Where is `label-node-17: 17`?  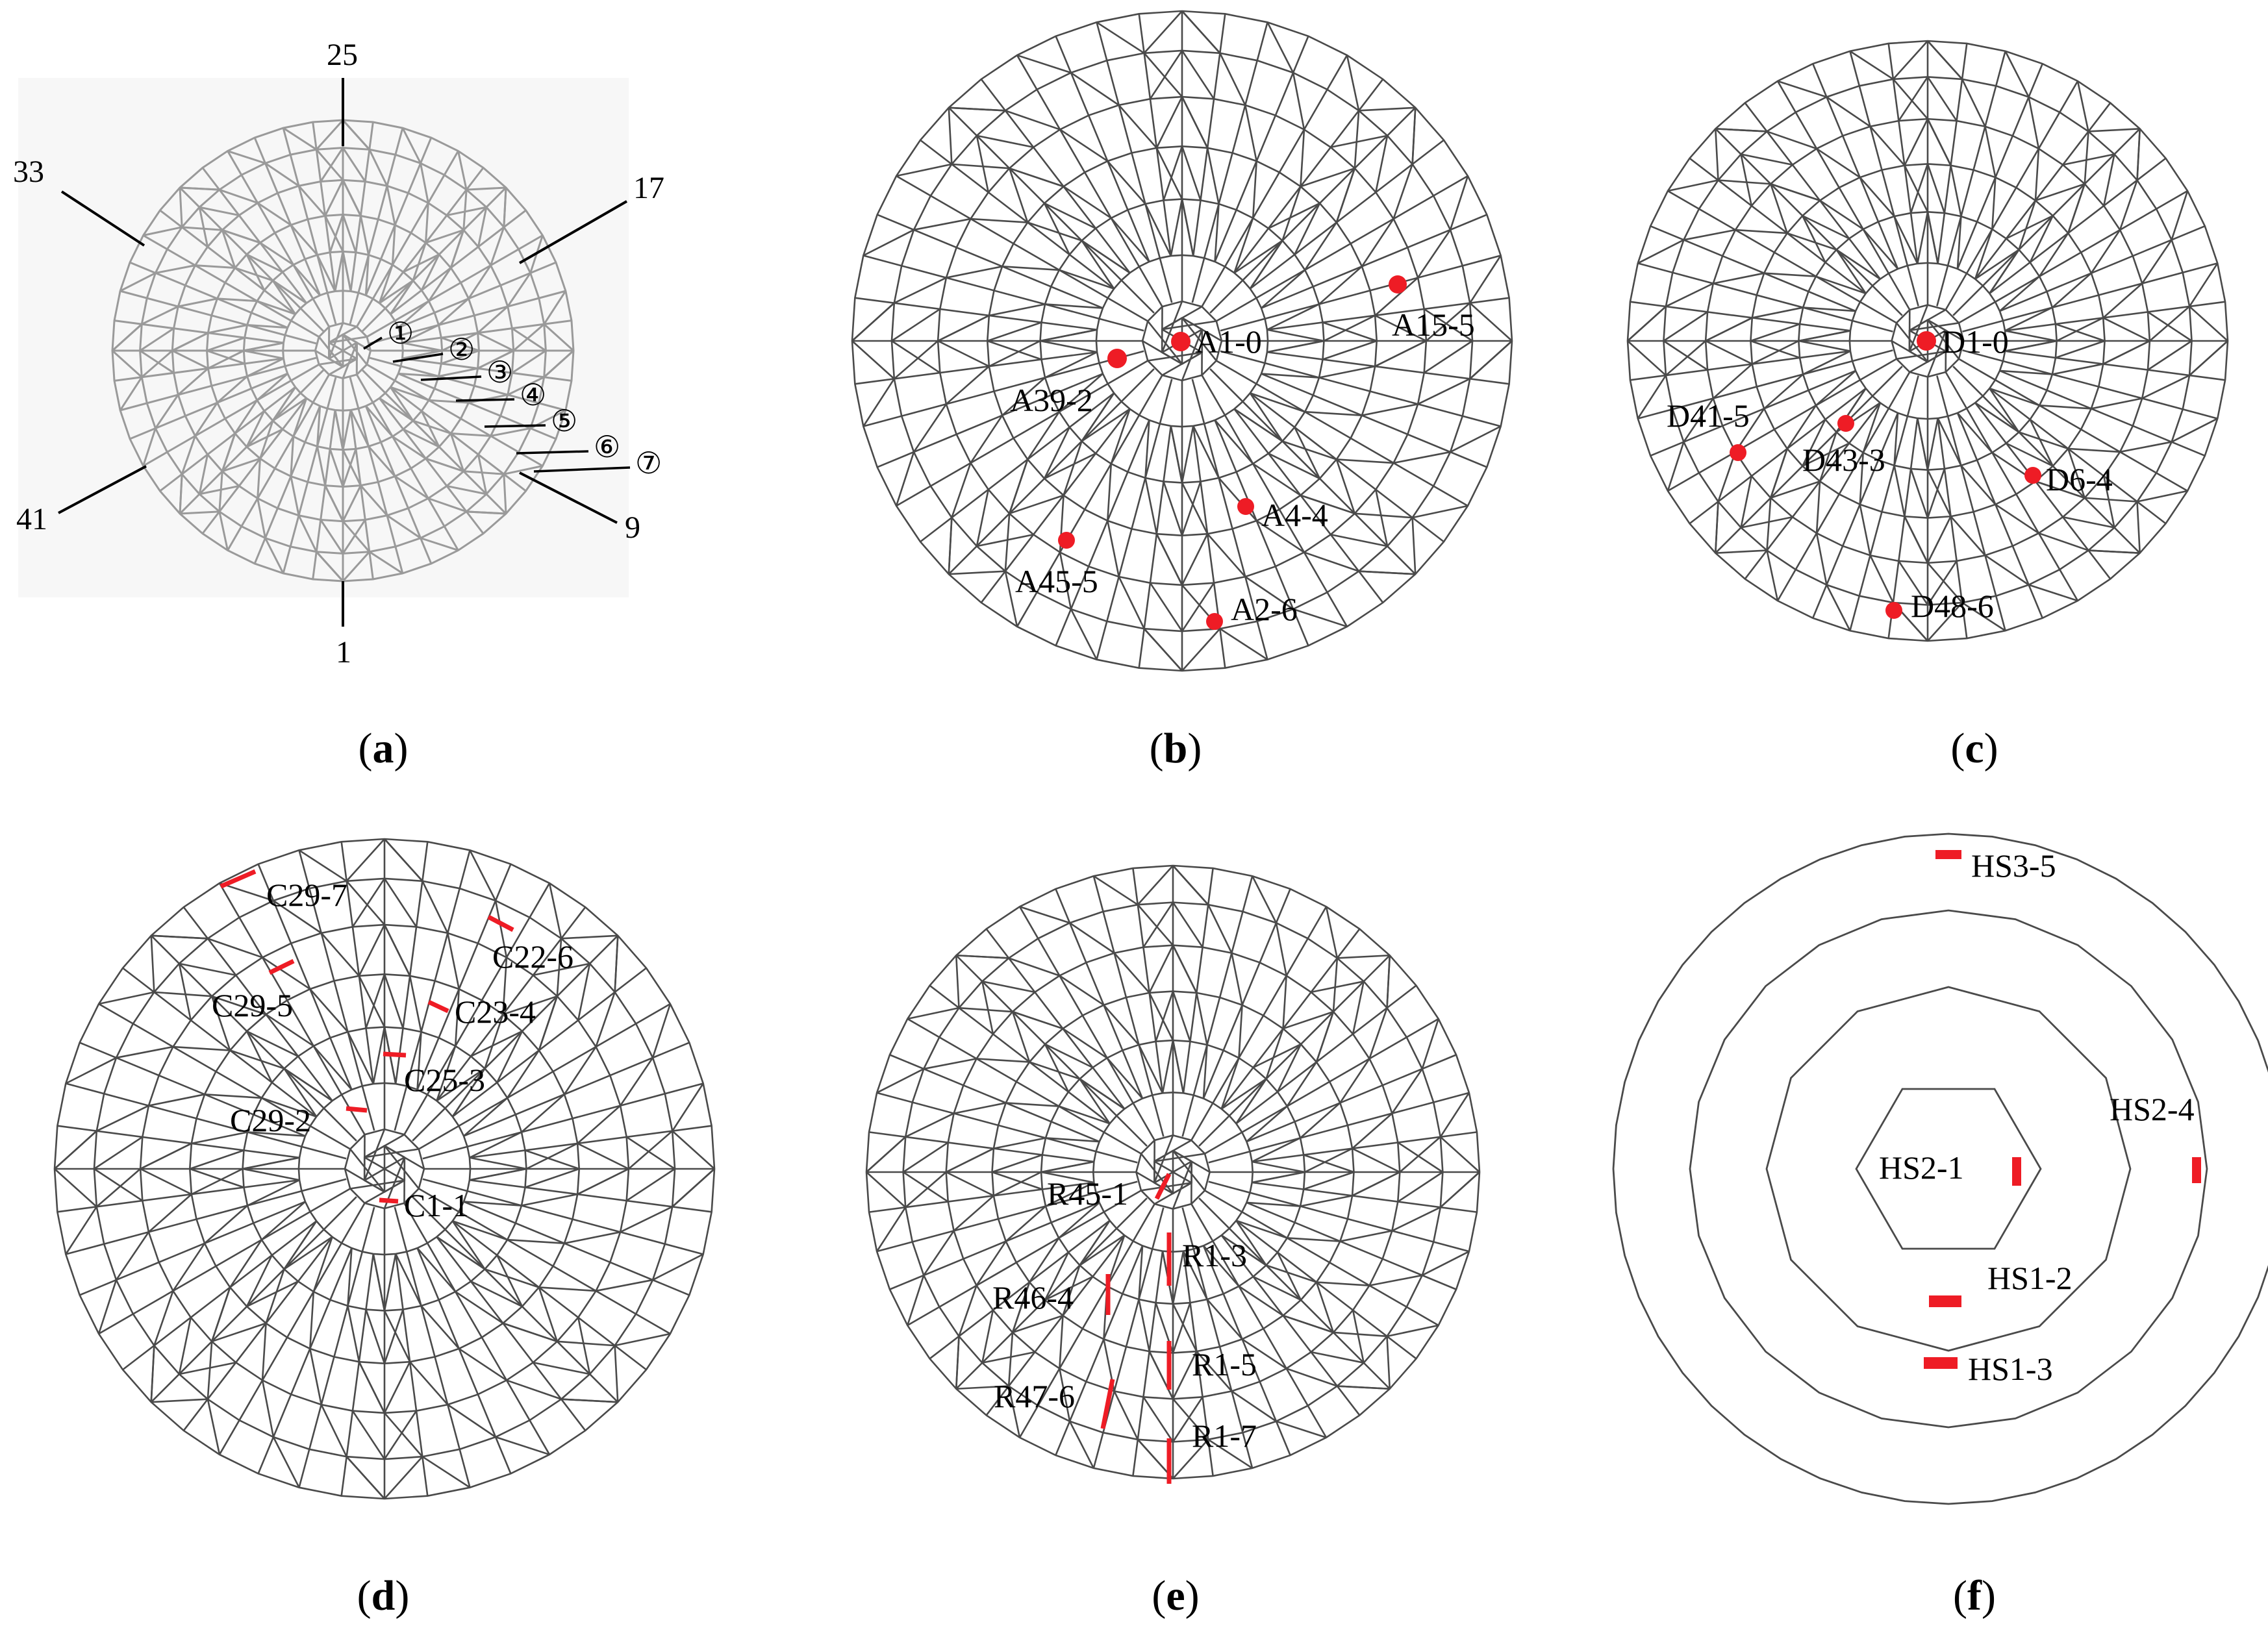
label-node-17: 17 is located at coordinates (648, 188).